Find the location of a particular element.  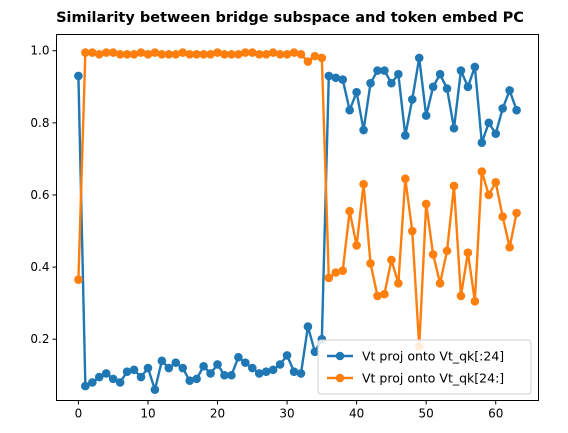

y-tick-label: 0.2 is located at coordinates (39, 339).